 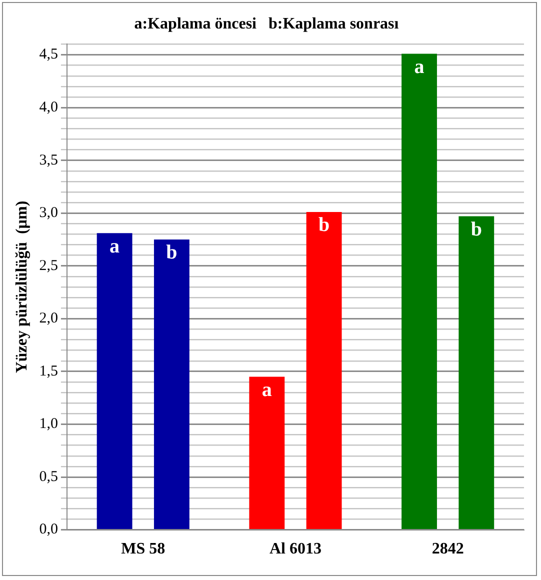 I want to click on x-tick-label: Al 6013, so click(x=295, y=549).